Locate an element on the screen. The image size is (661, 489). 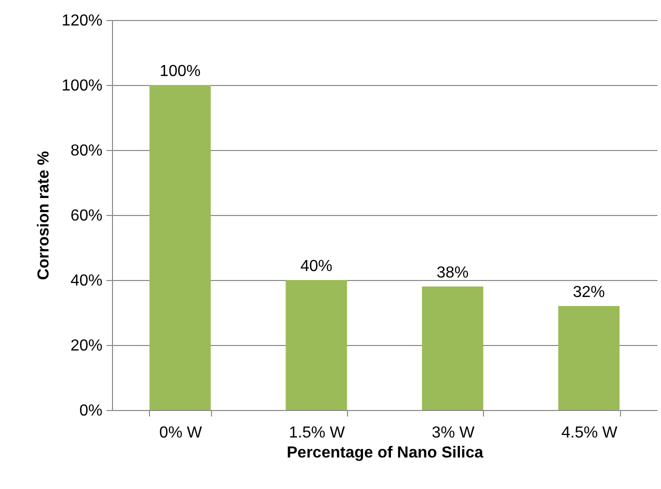
y-axis-title: Corrosion rate % is located at coordinates (44, 215).